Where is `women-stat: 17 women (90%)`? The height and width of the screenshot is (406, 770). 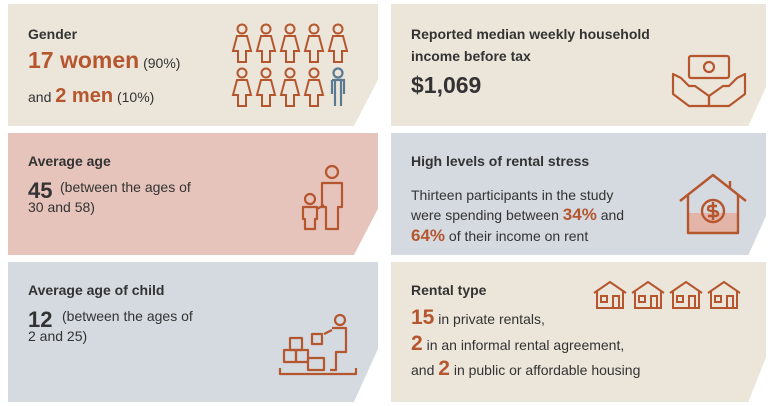
women-stat: 17 women (90%) is located at coordinates (104, 60).